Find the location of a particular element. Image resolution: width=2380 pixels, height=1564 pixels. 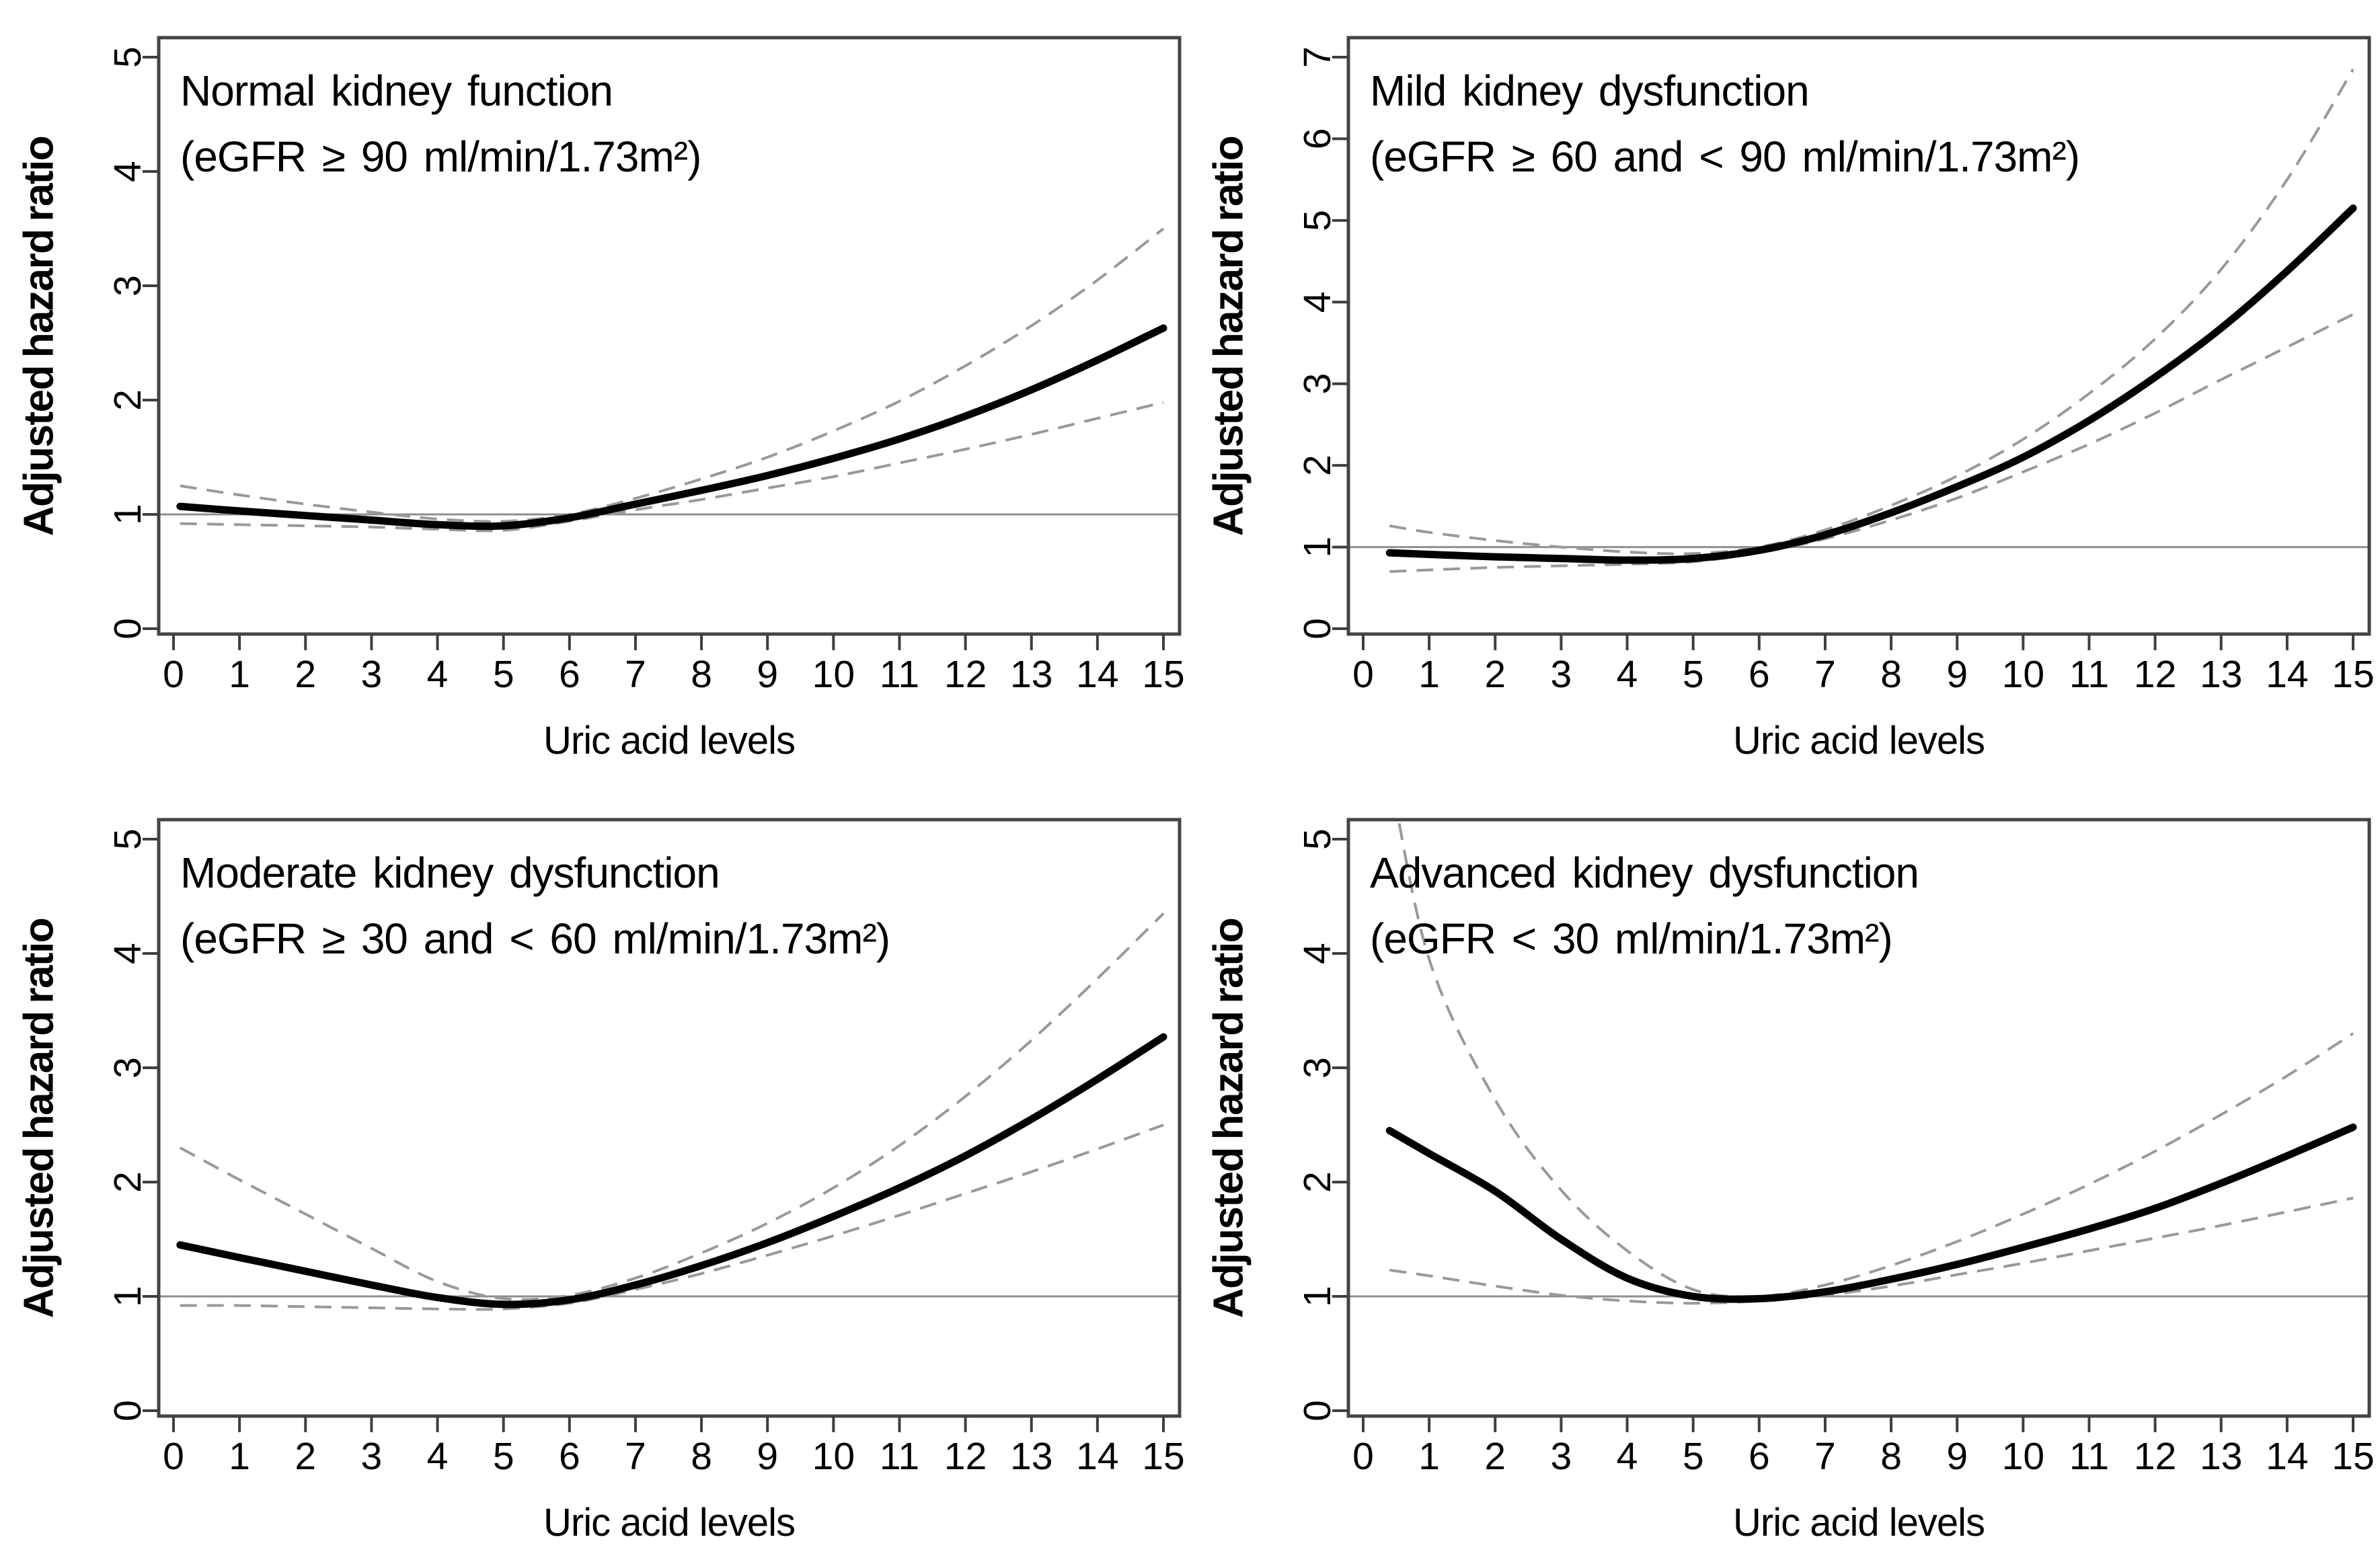

chart-title-line2: (eGFR ≥ 60 and < 90 ml/min/1.73m²) is located at coordinates (1725, 156).